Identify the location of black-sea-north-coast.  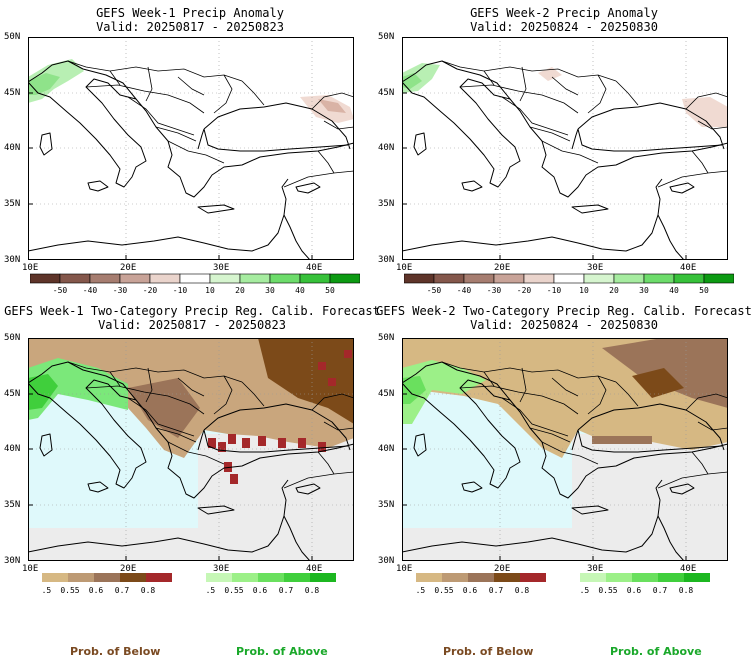
(651, 427).